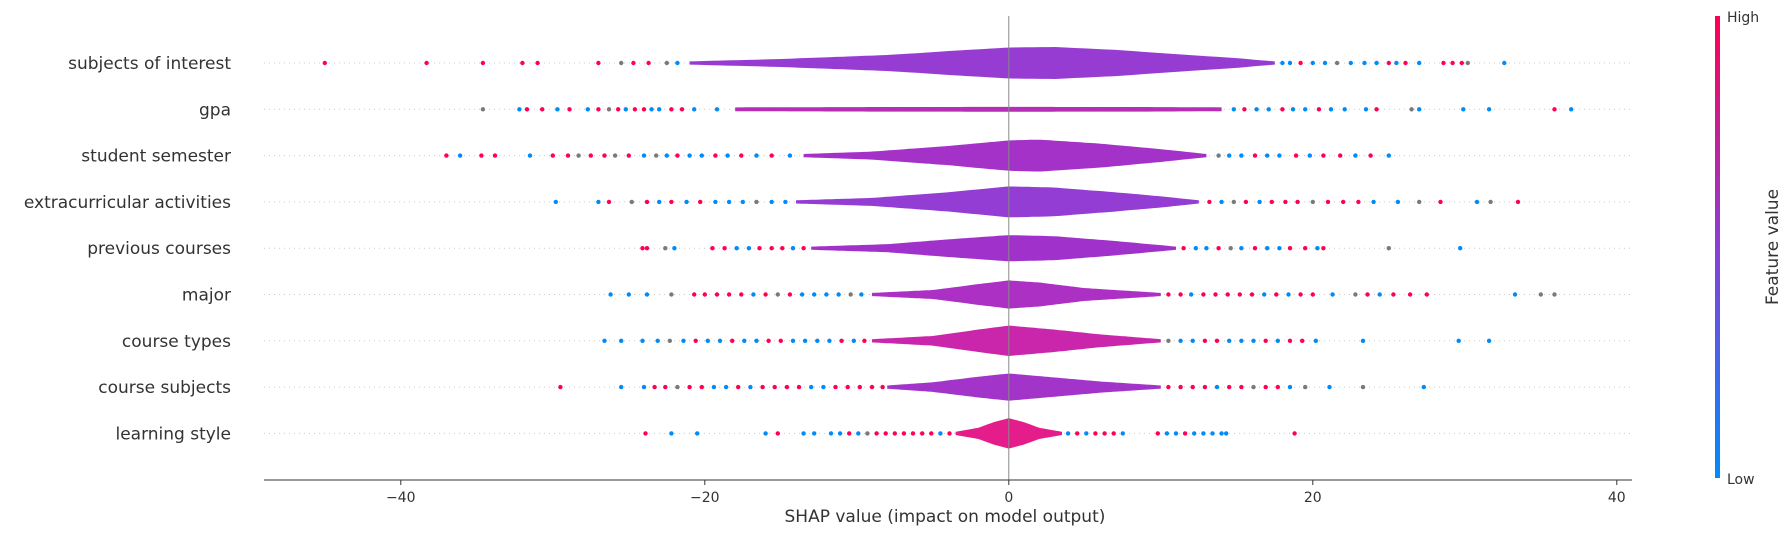 The width and height of the screenshot is (1785, 536). I want to click on colorbar-gradient, so click(1717, 247).